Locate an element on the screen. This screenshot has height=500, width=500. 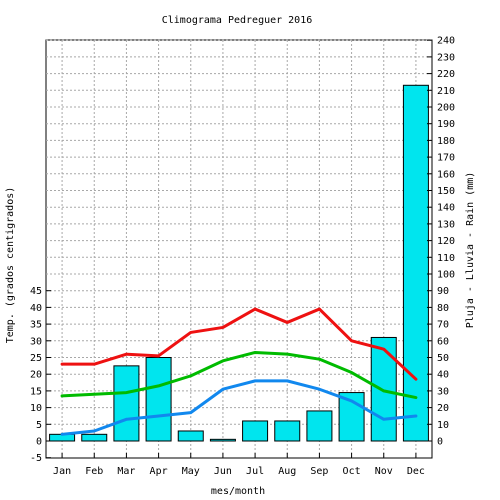
x-tick-label: Jun is located at coordinates (223, 471).